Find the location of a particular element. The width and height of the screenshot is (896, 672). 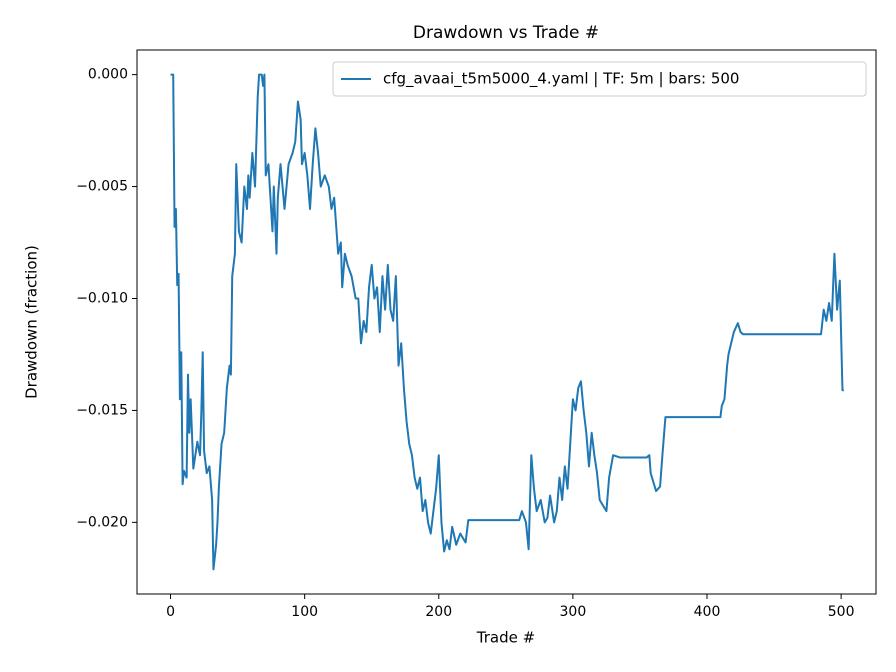

x-tick-label: 100 is located at coordinates (304, 612).